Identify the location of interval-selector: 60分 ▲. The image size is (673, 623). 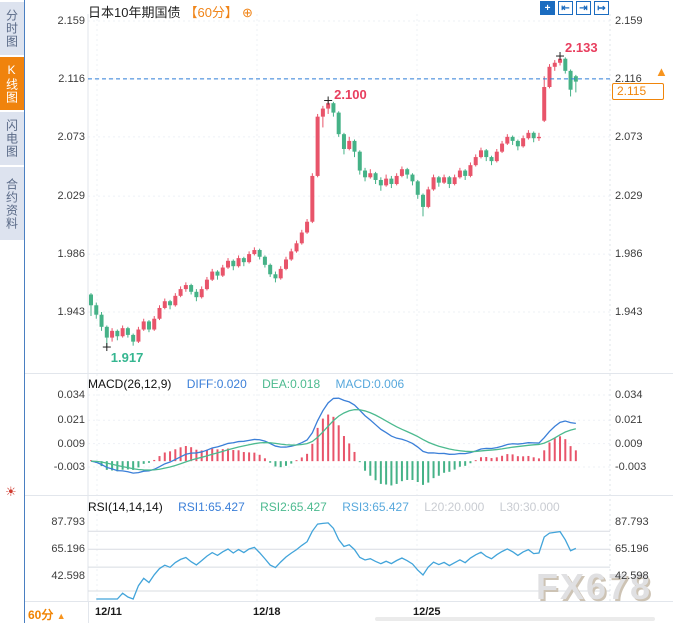
(47, 614).